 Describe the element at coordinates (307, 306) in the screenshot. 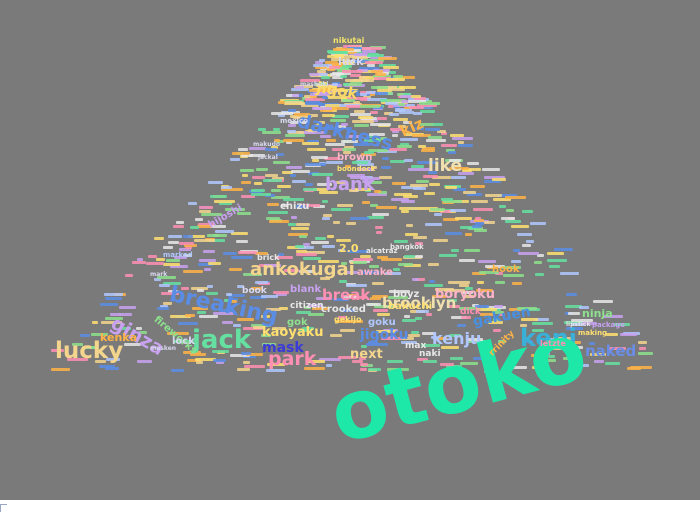

I see `cloud-word: citizen` at that location.